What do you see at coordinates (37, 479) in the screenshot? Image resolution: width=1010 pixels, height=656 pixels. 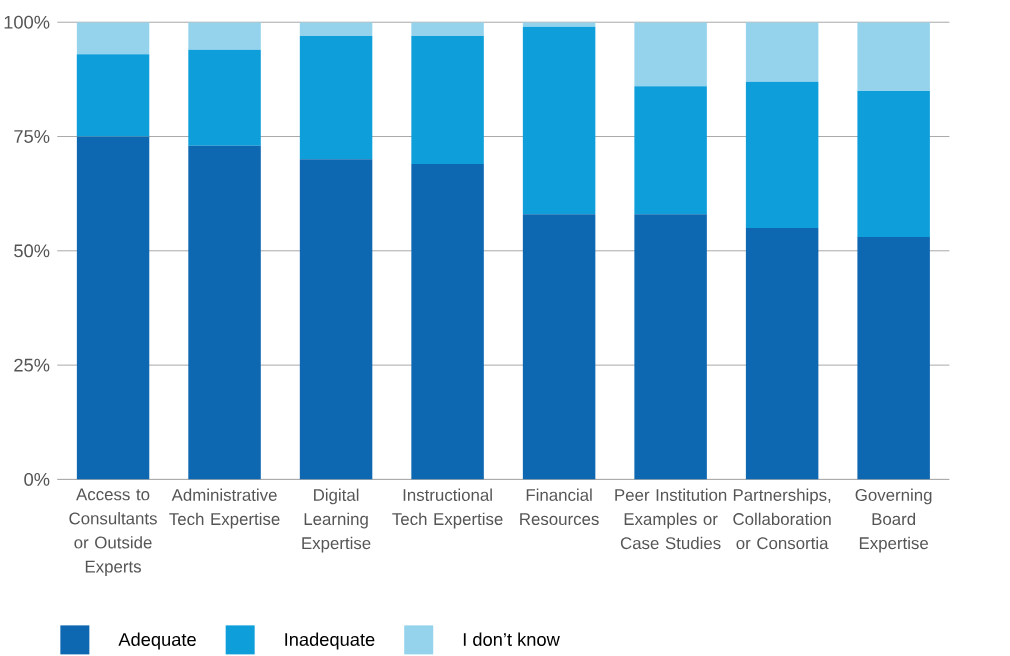 I see `y-tick-label: 0%` at bounding box center [37, 479].